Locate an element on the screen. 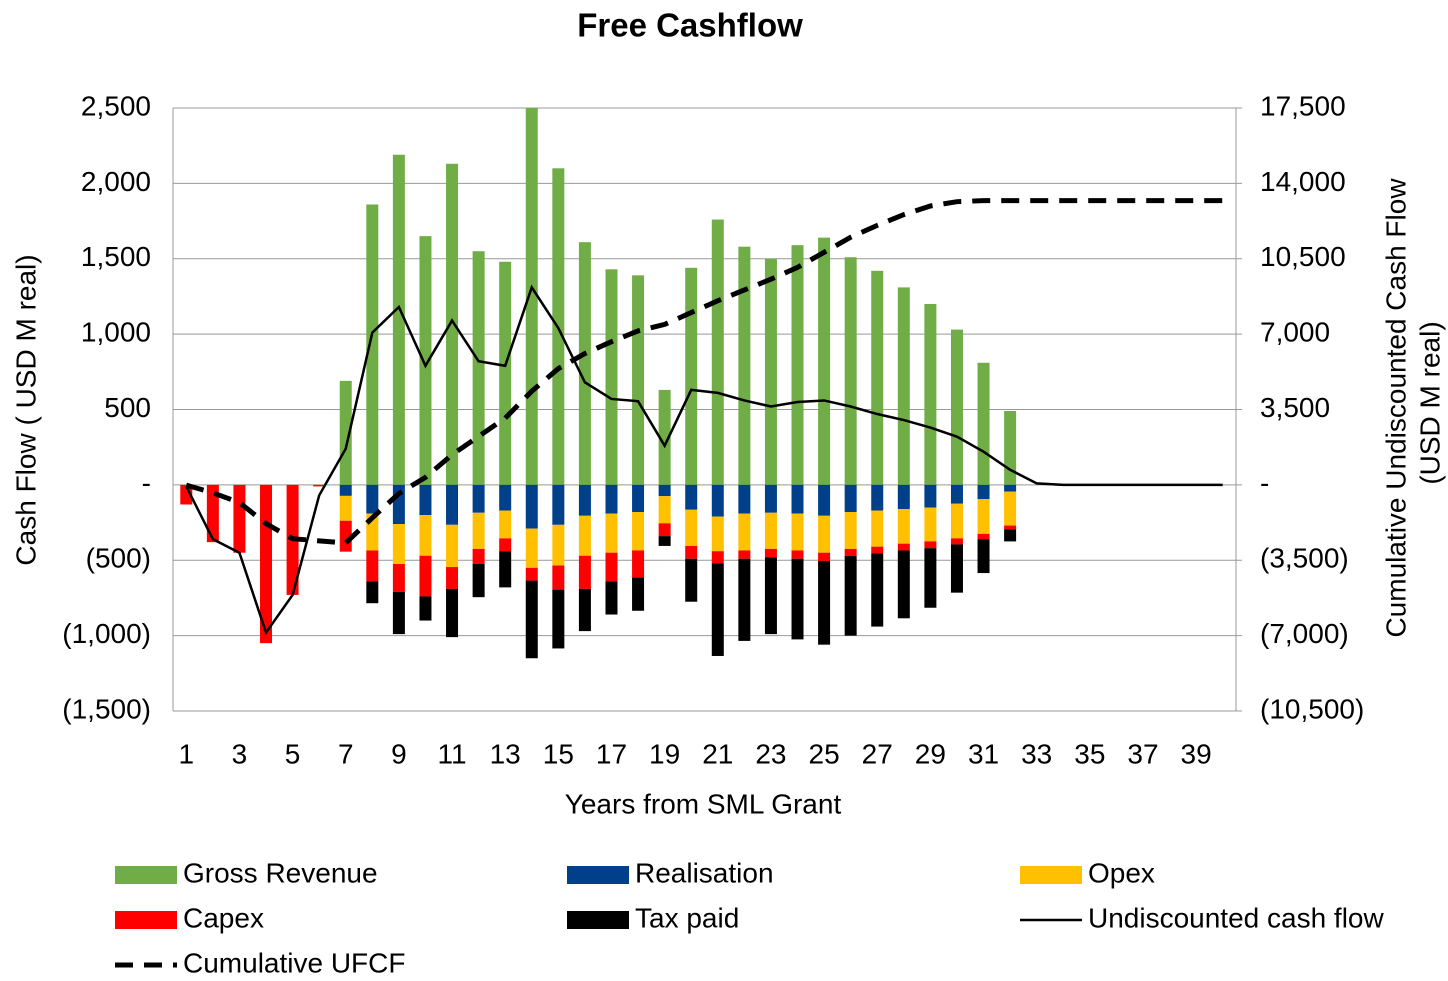  y-tick-label: (1,500) is located at coordinates (106, 708).